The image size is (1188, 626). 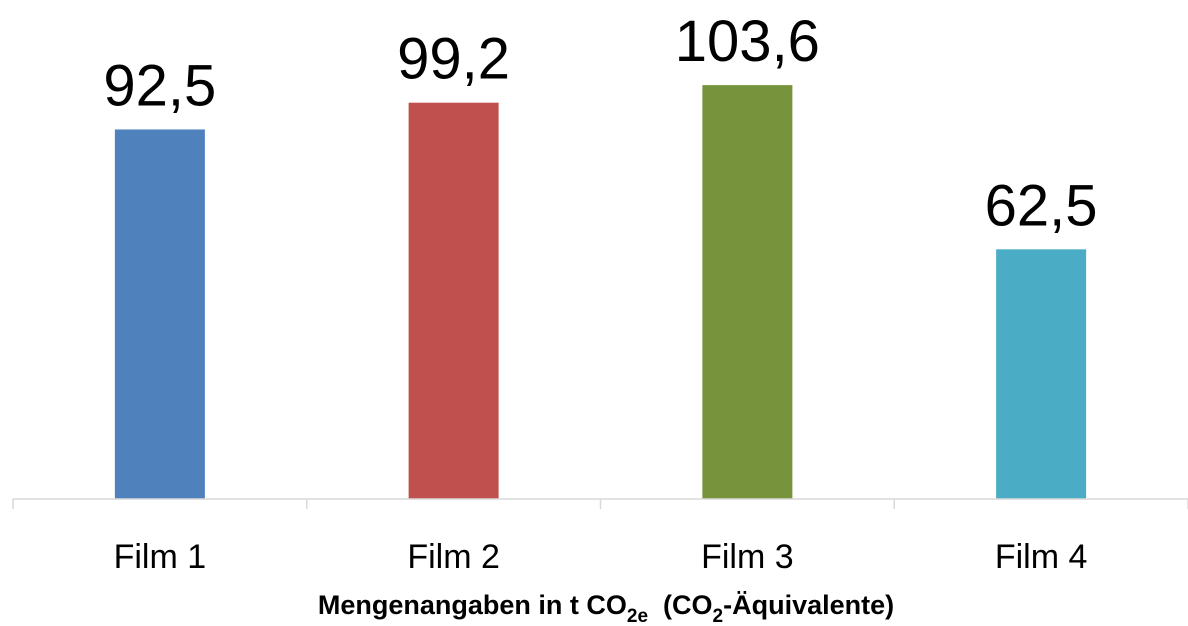 I want to click on data-label-1: 92,5, so click(x=159, y=85).